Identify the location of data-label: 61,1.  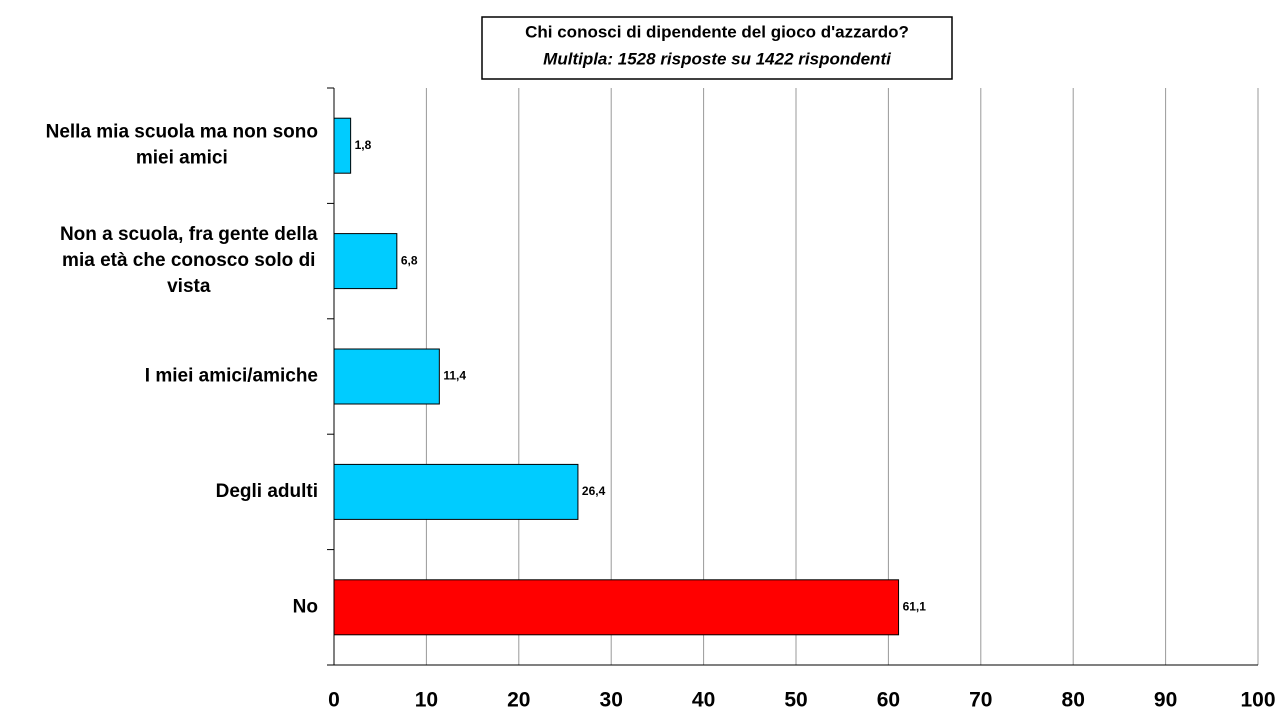
(915, 606).